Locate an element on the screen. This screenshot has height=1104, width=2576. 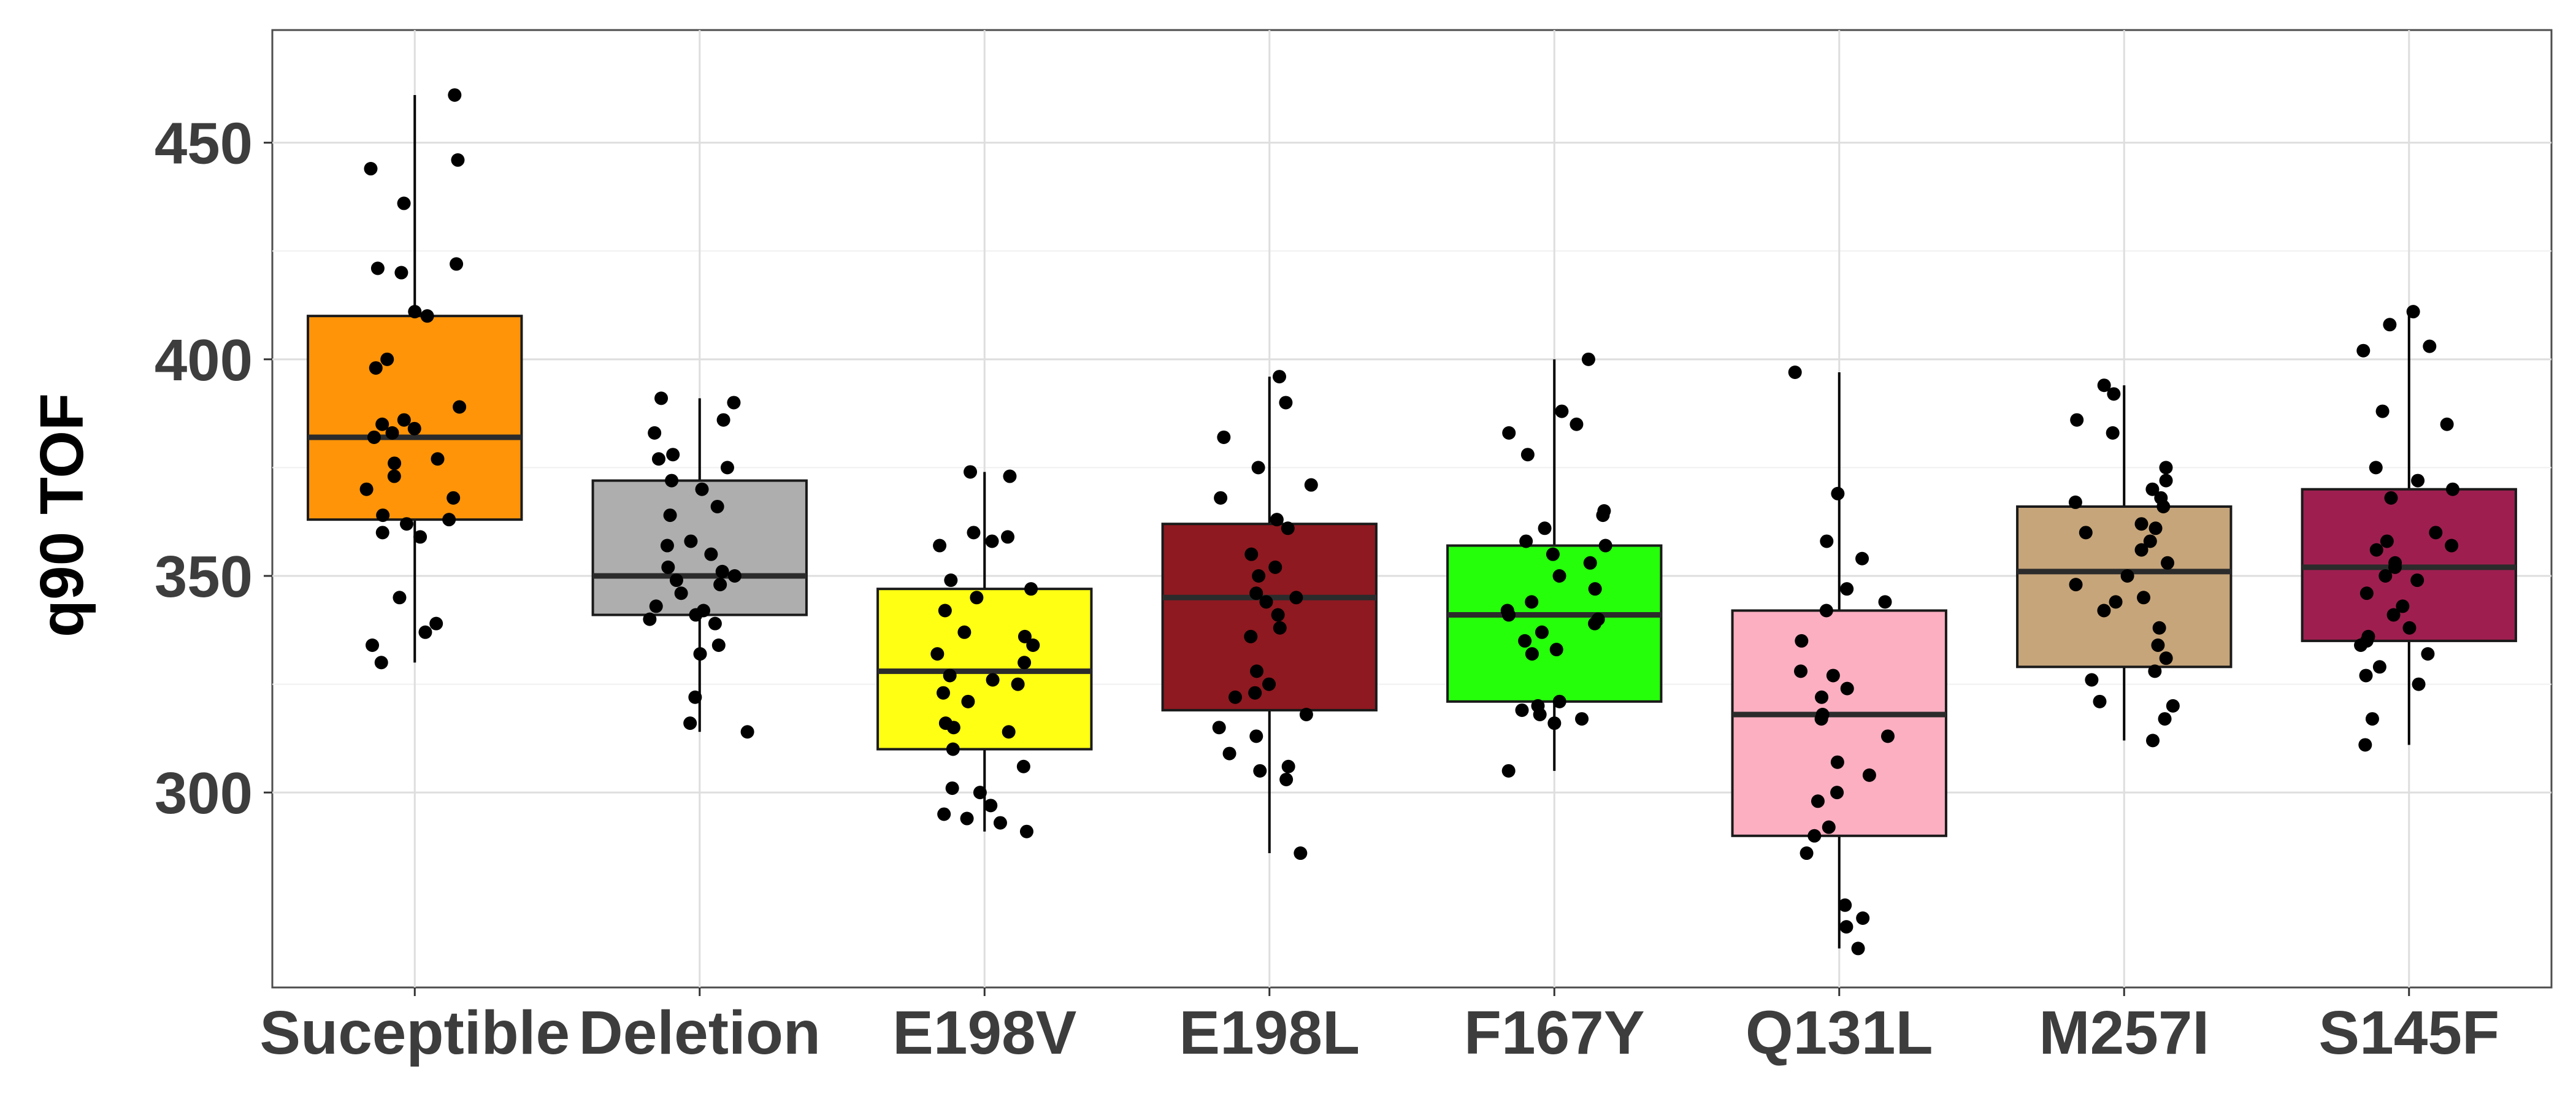
box-f167y is located at coordinates (1554, 623).